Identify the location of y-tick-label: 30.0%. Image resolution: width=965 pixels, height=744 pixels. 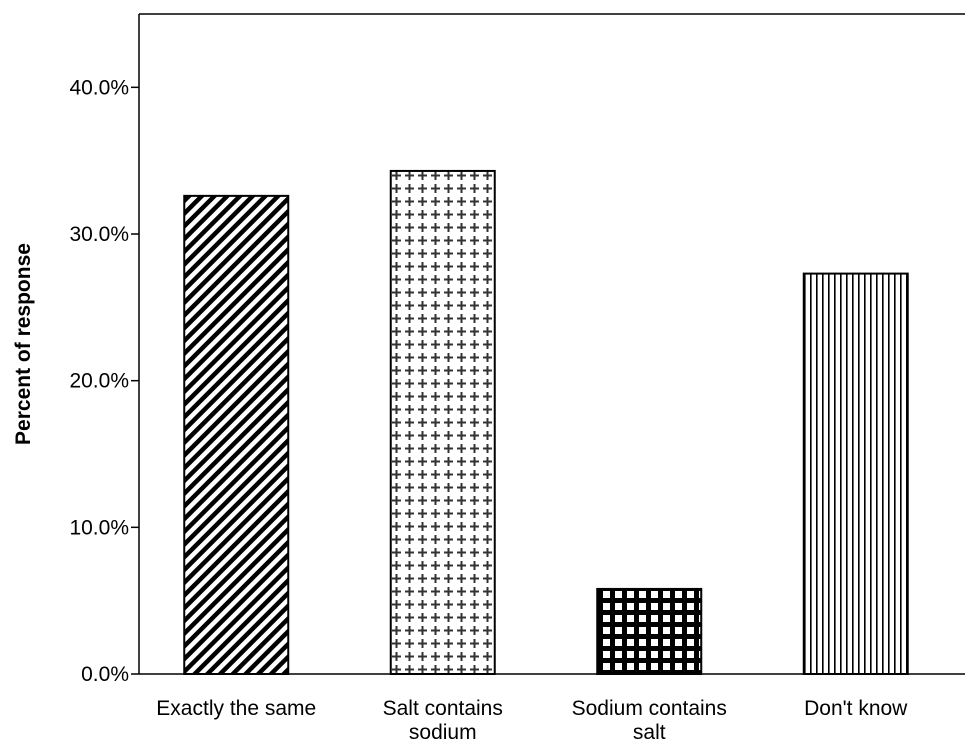
(99, 234).